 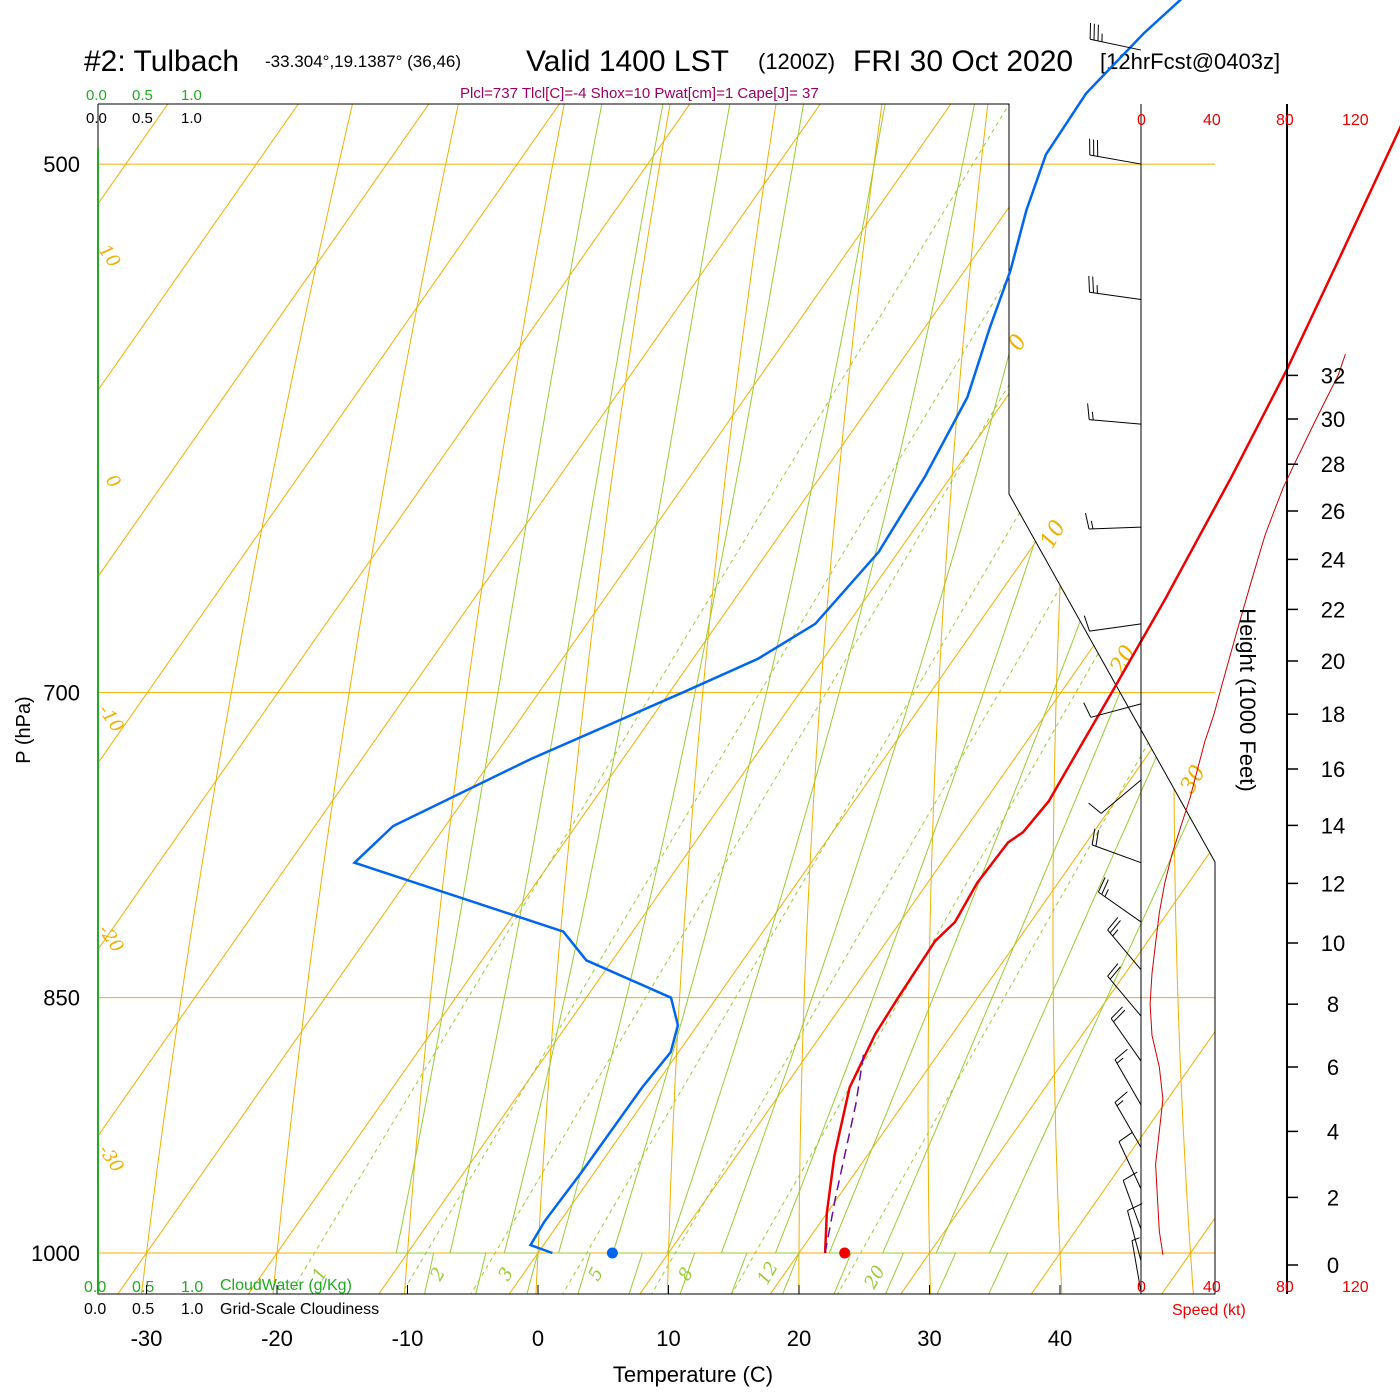 I want to click on isotherm-label: 30, so click(x=1194, y=779).